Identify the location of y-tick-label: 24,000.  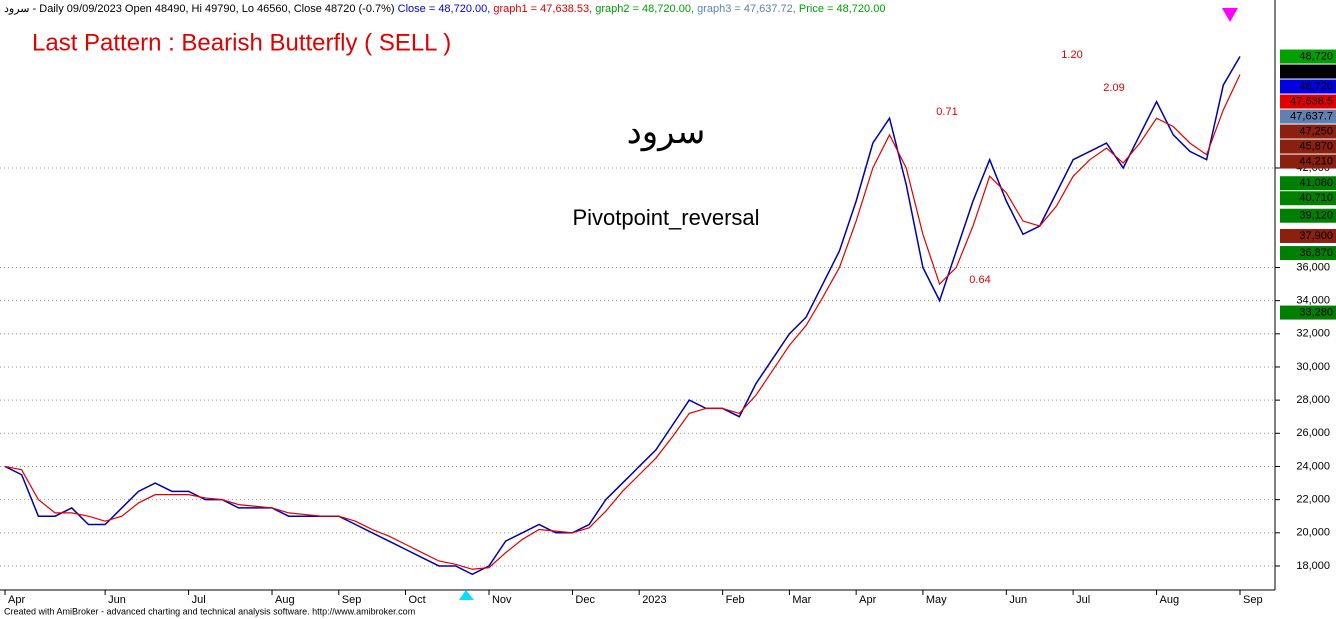
(1313, 466).